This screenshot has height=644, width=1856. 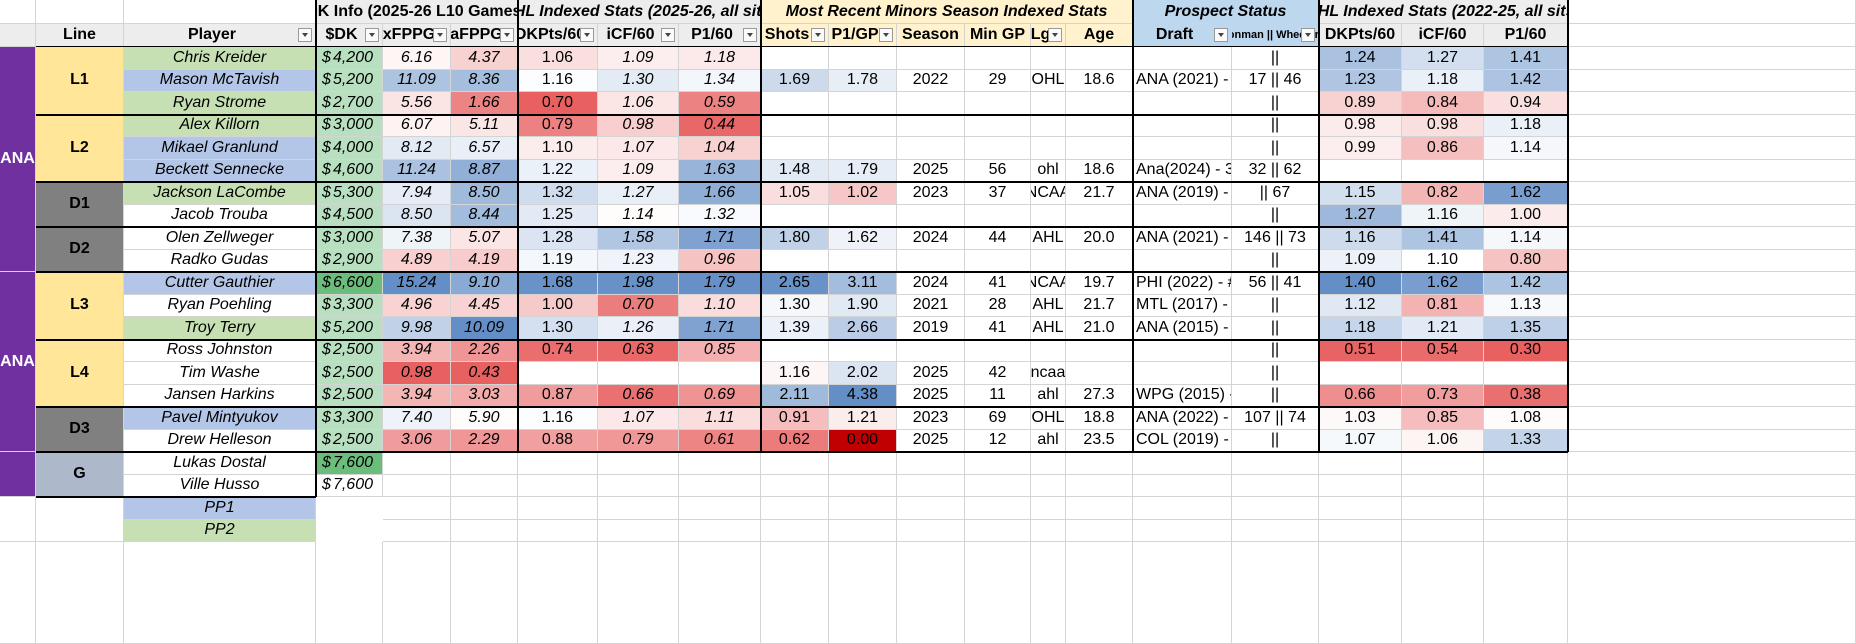 I want to click on past-icf60-cell: 1.62, so click(x=1443, y=283).